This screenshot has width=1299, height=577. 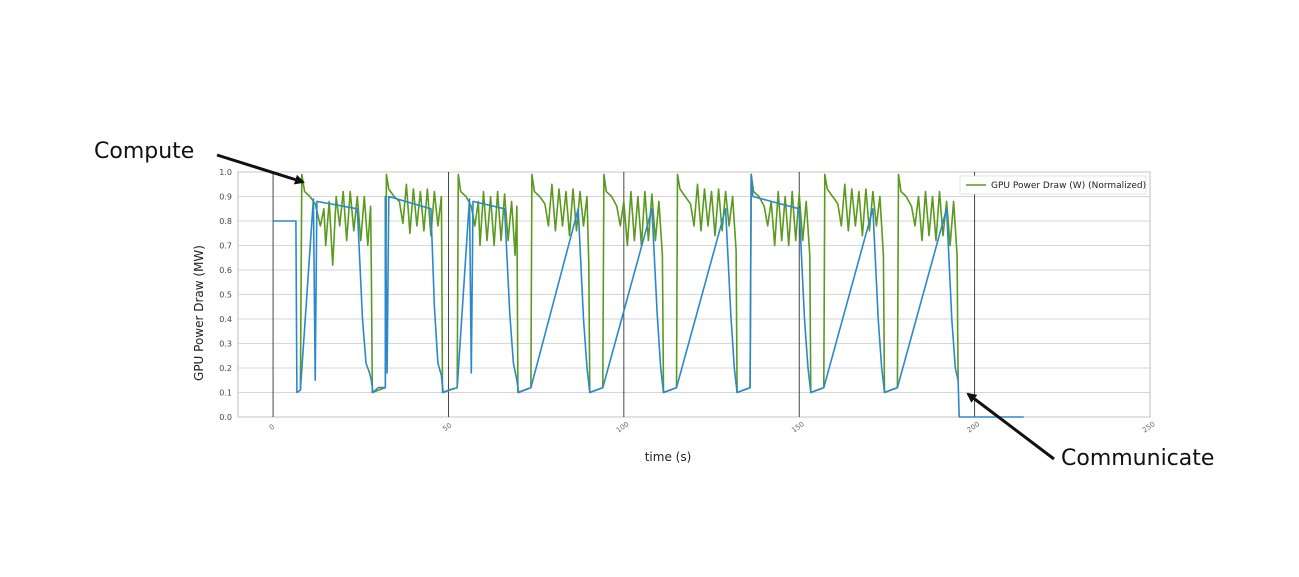 What do you see at coordinates (447, 428) in the screenshot?
I see `x-tick-label: 50` at bounding box center [447, 428].